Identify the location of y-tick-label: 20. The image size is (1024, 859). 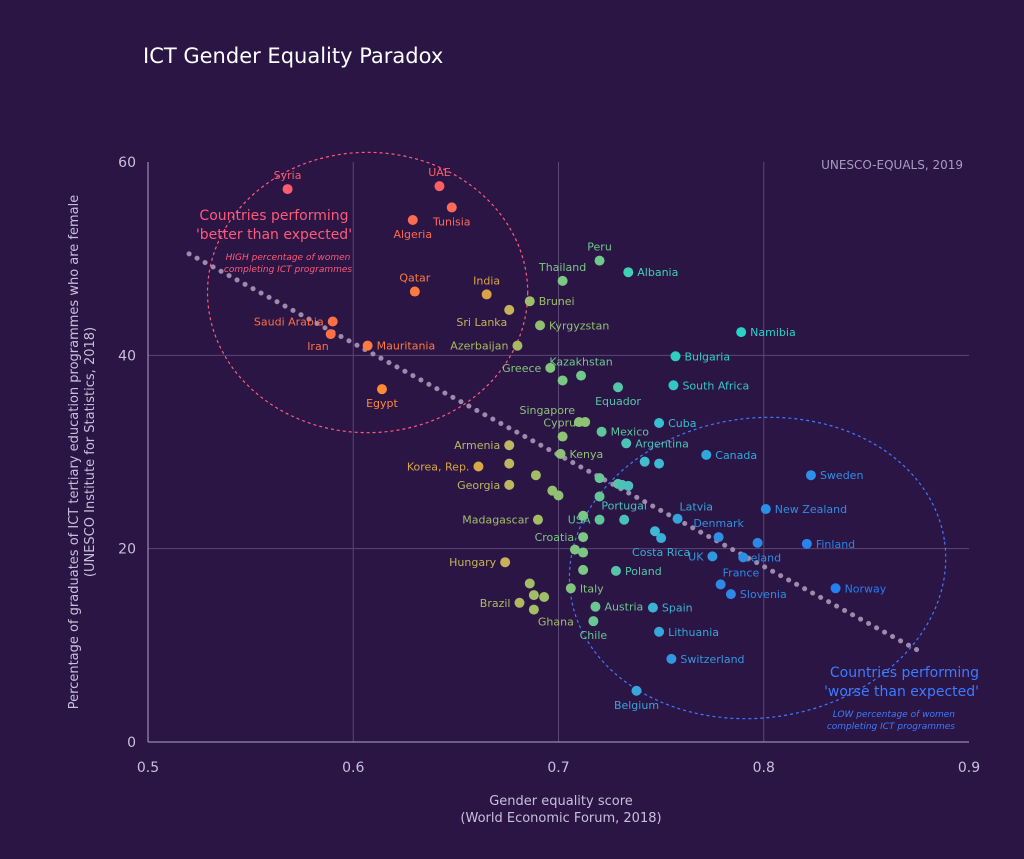
(127, 550).